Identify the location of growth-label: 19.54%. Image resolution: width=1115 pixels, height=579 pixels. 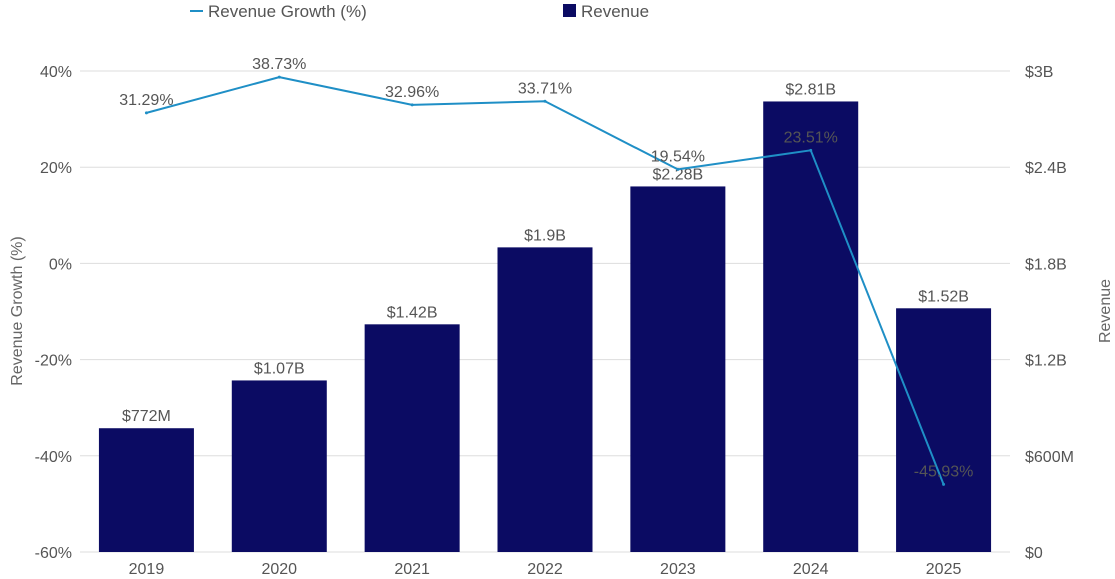
(678, 156).